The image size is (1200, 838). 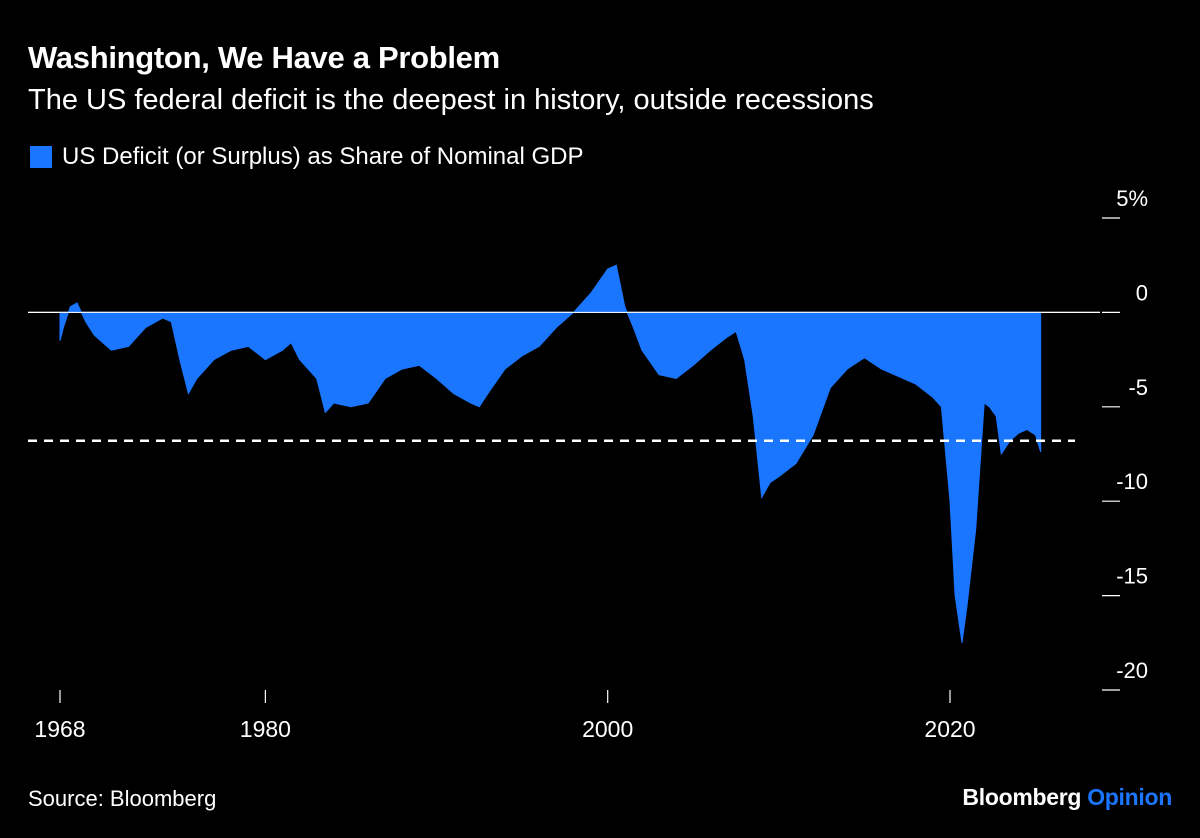 I want to click on brand-logo: Bloomberg Opinion, so click(x=1067, y=797).